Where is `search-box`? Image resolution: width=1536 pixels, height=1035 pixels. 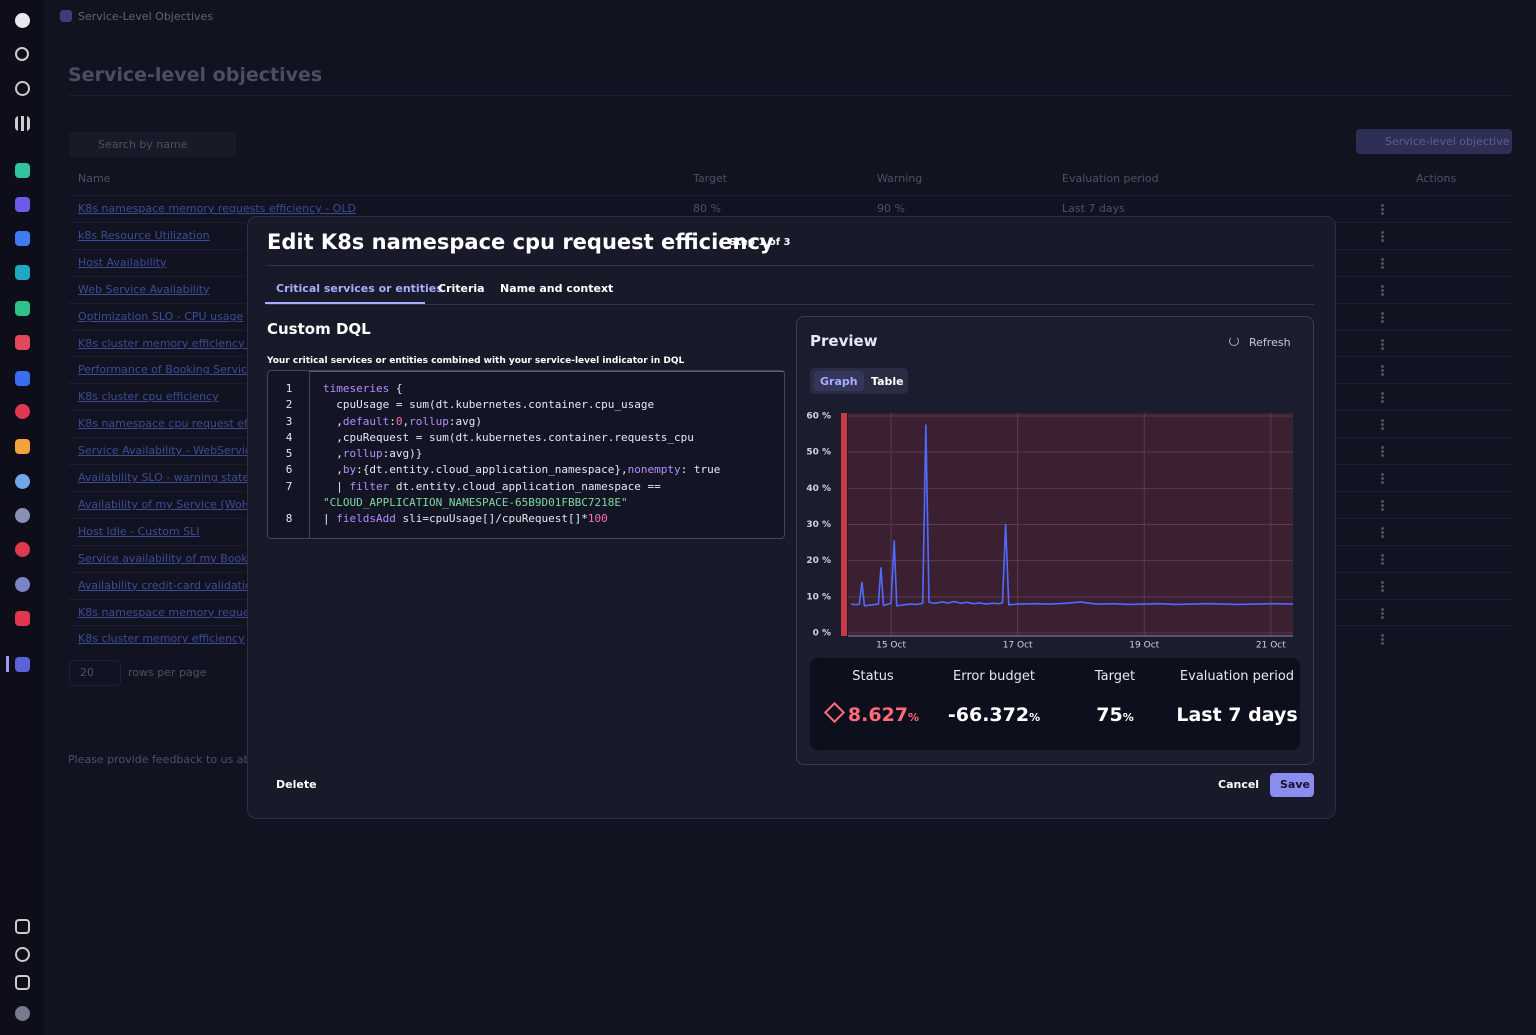
search-box is located at coordinates (152, 144).